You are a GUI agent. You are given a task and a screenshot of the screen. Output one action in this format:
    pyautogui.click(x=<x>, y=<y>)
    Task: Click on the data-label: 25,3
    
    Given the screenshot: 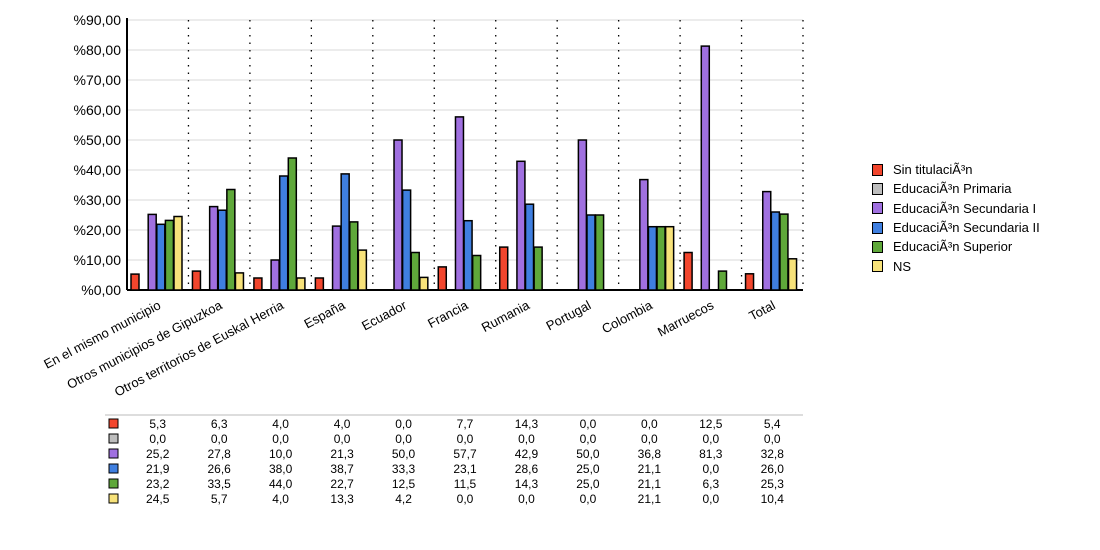 What is the action you would take?
    pyautogui.click(x=773, y=484)
    